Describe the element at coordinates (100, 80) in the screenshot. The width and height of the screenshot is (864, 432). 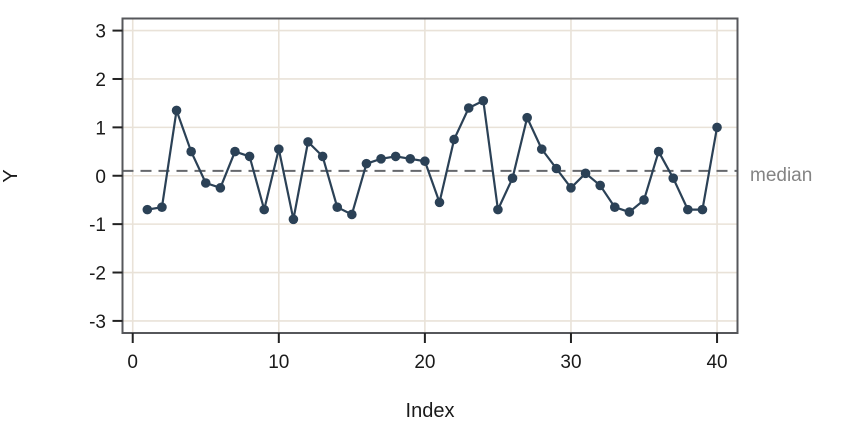
I see `y-tick-label: 2` at that location.